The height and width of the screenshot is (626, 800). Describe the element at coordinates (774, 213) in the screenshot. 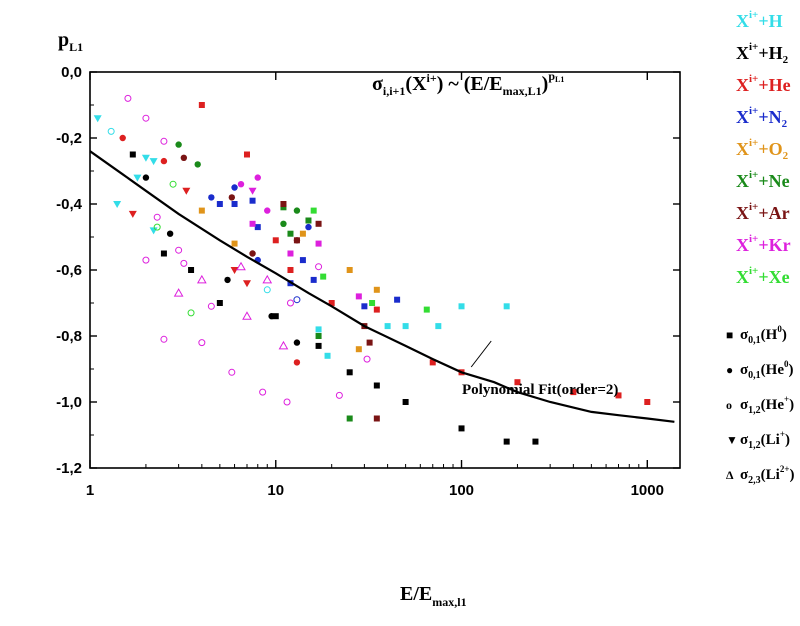

I see `legend-entry-plus: +Ar` at that location.